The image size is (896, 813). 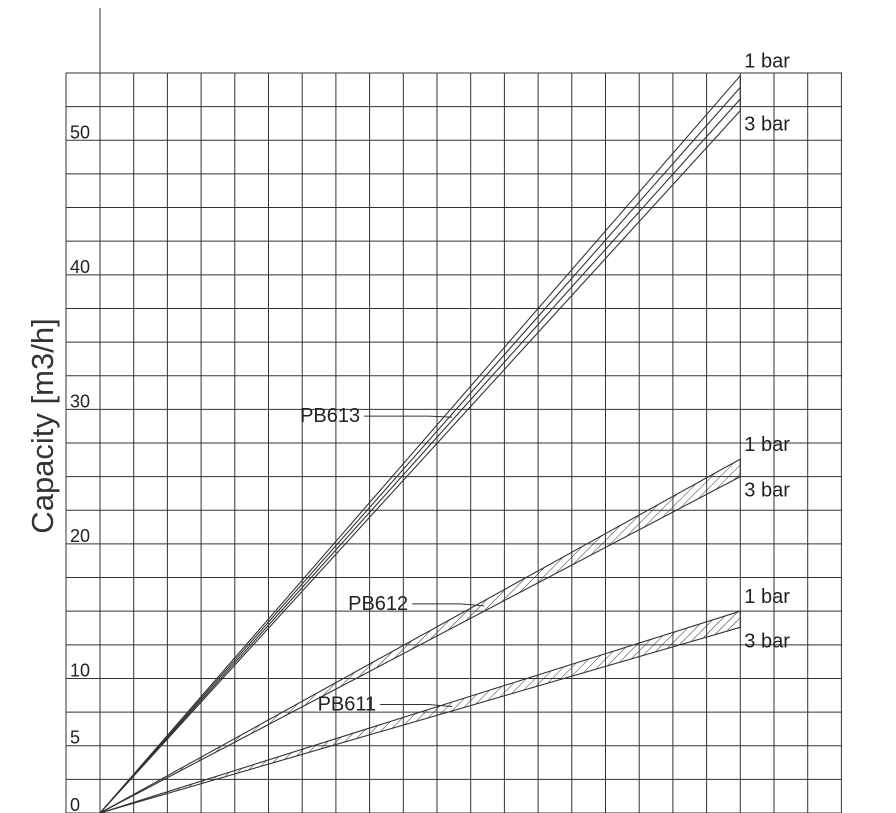 I want to click on y-tick-label: 10, so click(x=80, y=670).